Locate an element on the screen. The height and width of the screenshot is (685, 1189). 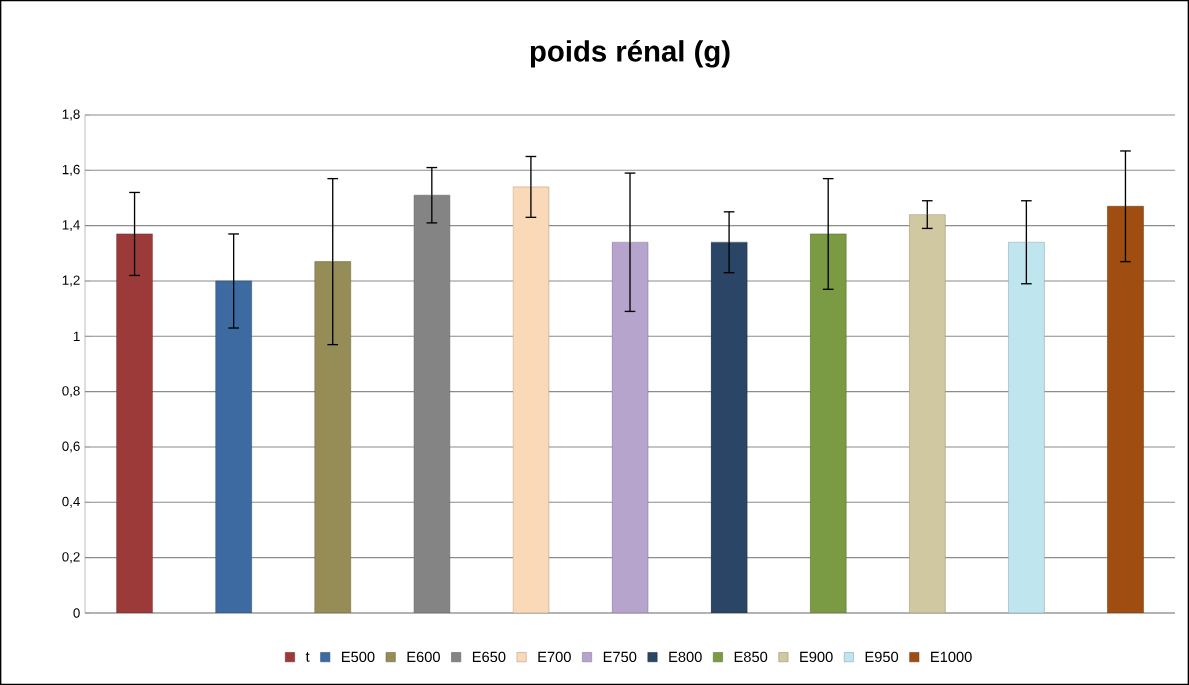
y-tick-label: 0,8 is located at coordinates (71, 392).